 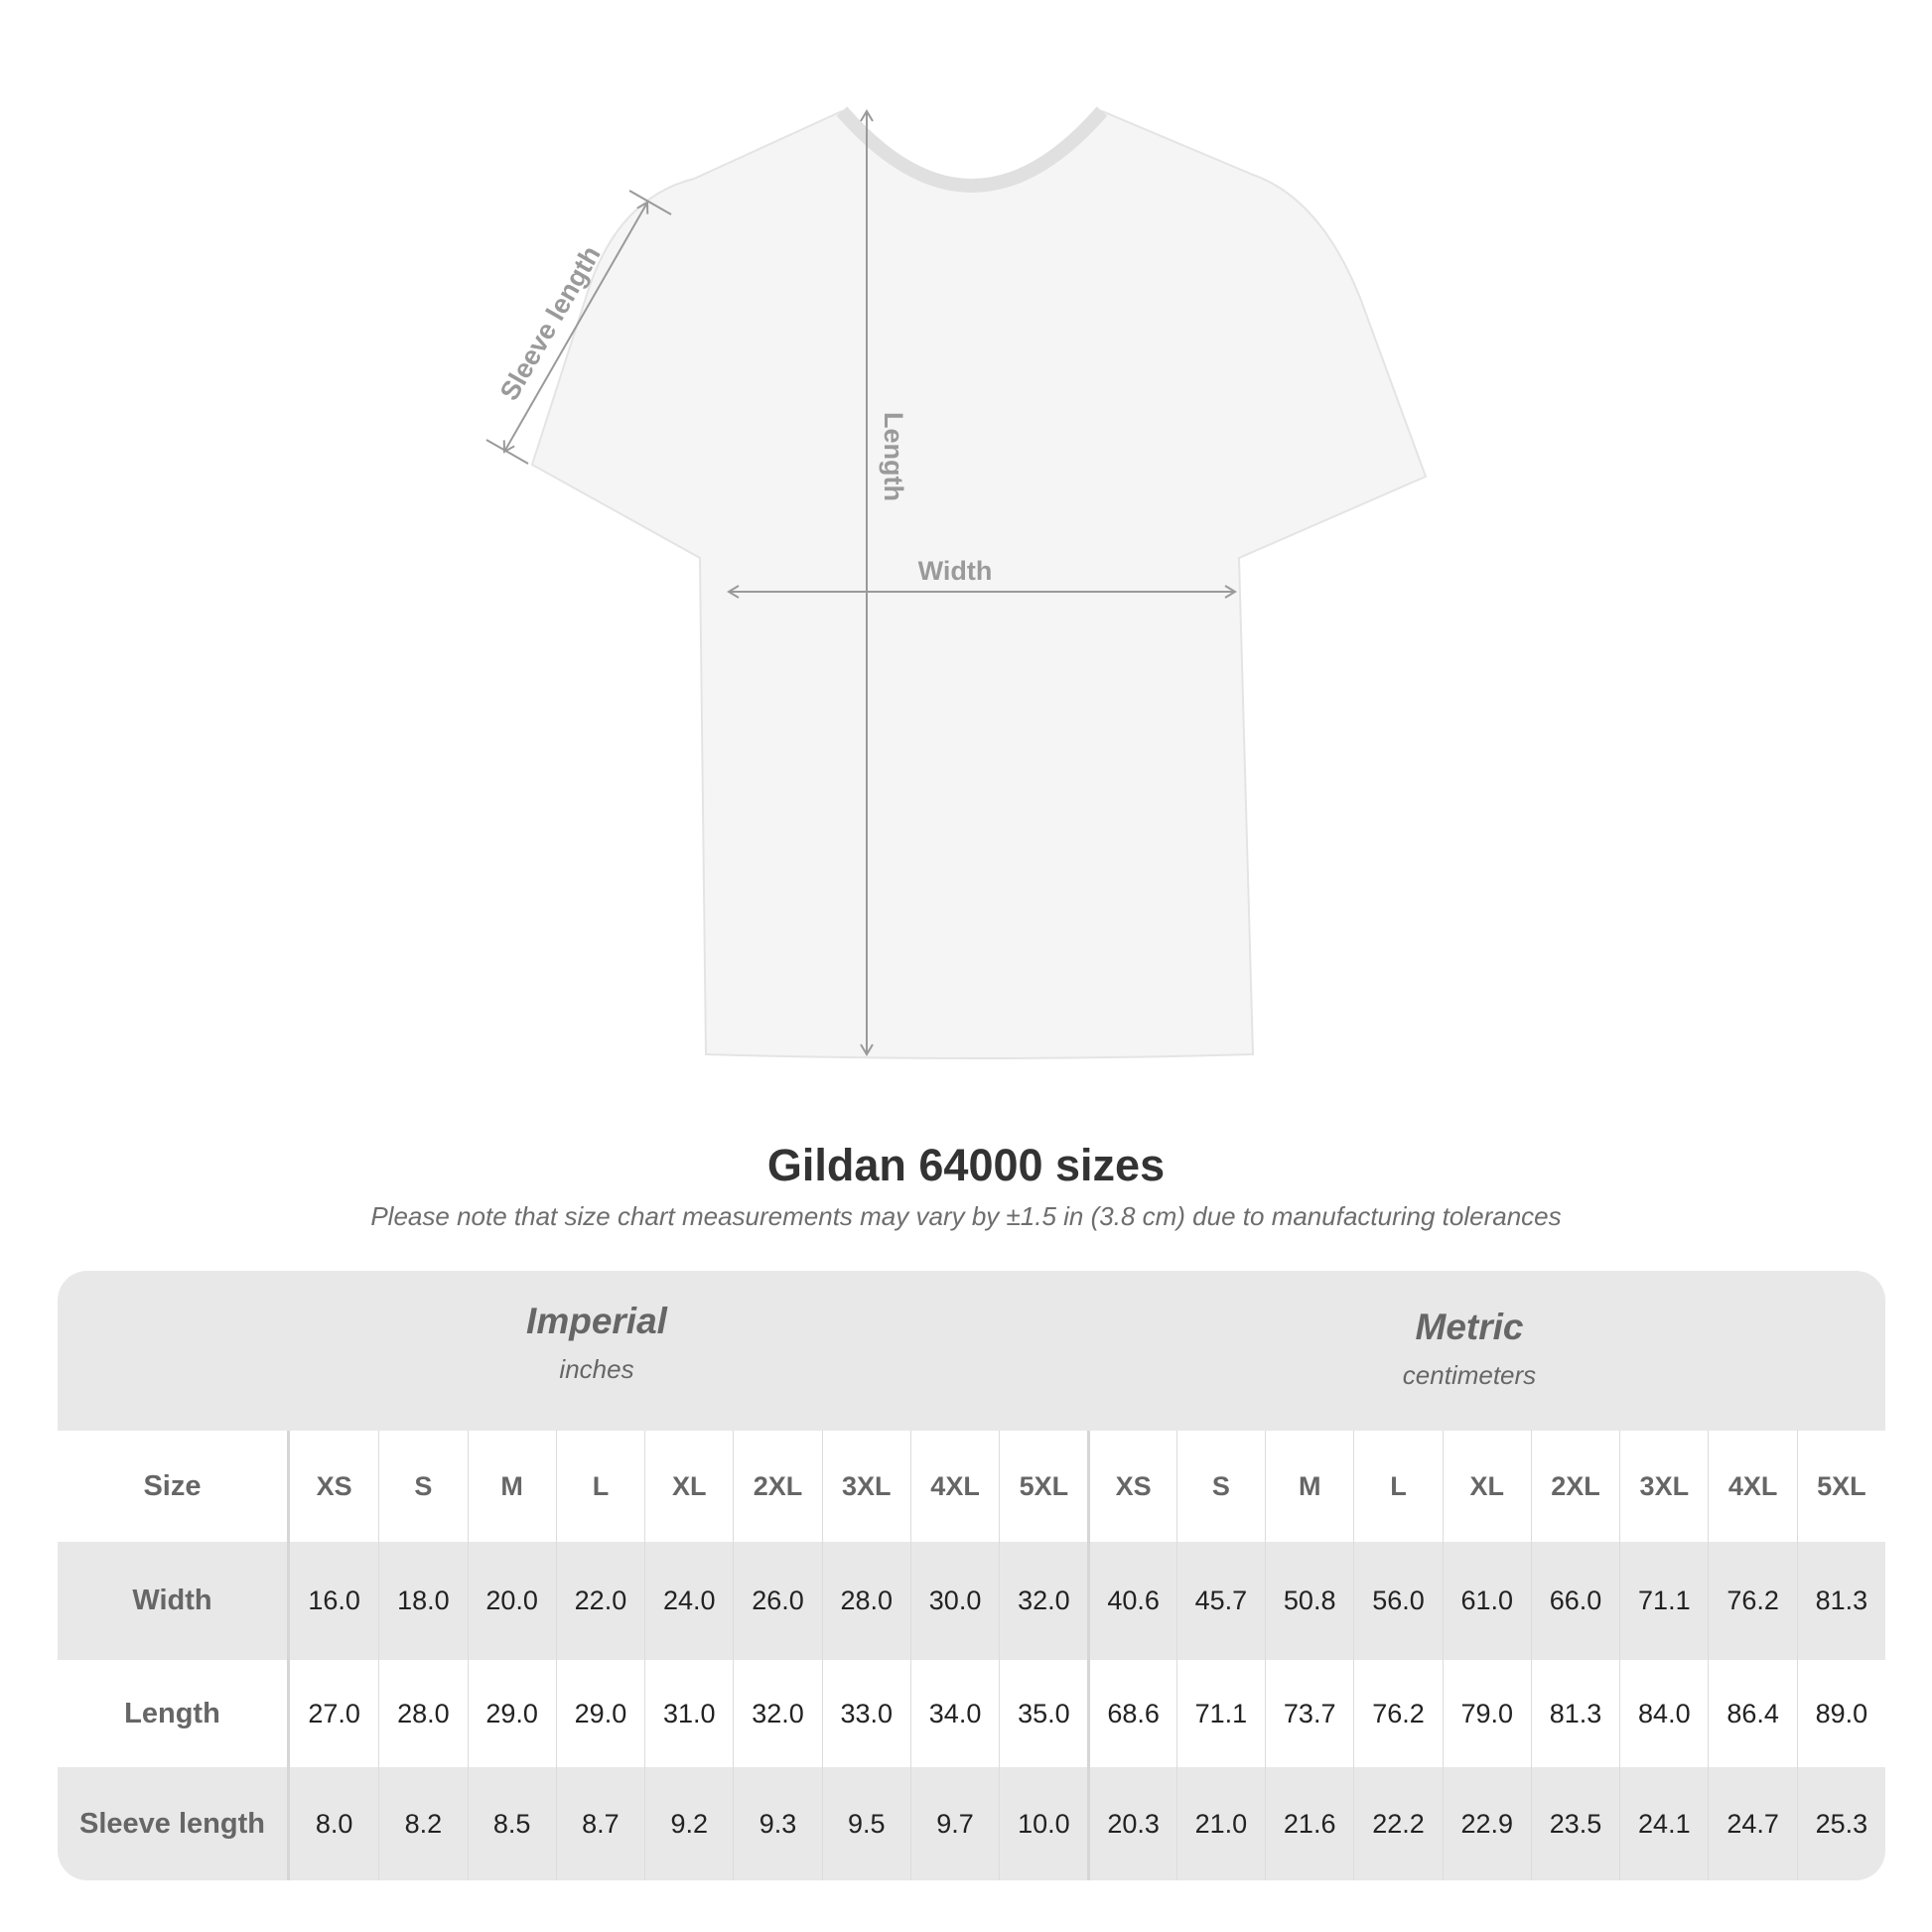 What do you see at coordinates (1470, 1375) in the screenshot?
I see `metric-unit: centimeters` at bounding box center [1470, 1375].